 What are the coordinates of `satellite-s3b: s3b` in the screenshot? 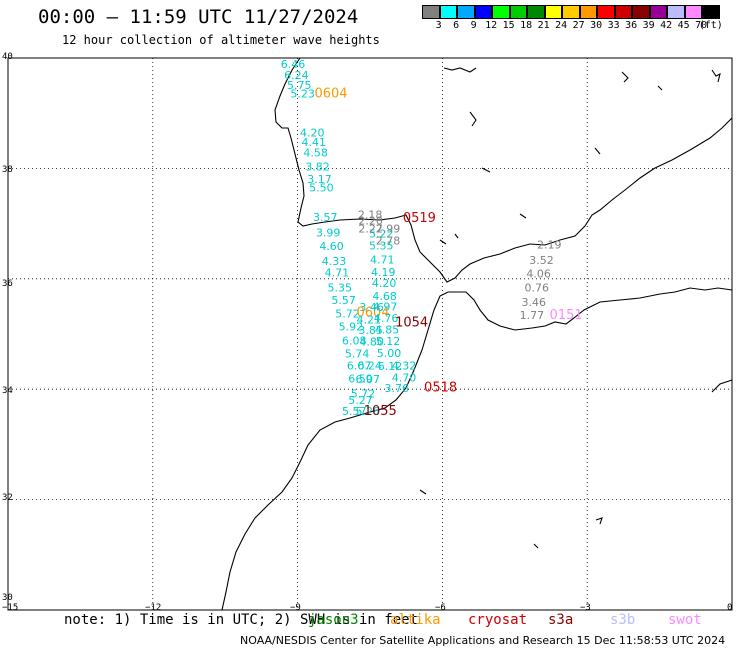 It's located at (623, 620).